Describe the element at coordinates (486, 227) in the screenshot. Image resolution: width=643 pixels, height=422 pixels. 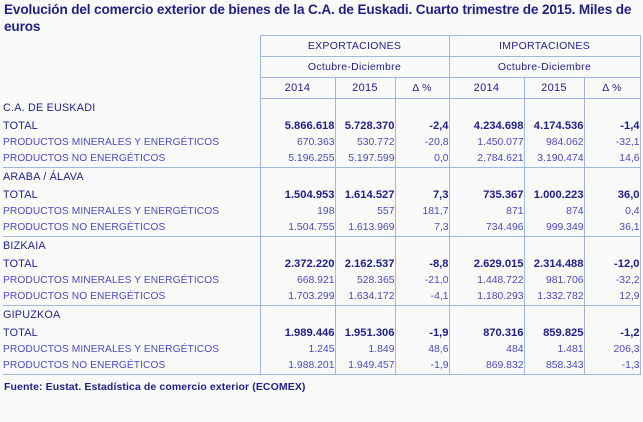
I see `cell-imp-2014: 734.496` at that location.